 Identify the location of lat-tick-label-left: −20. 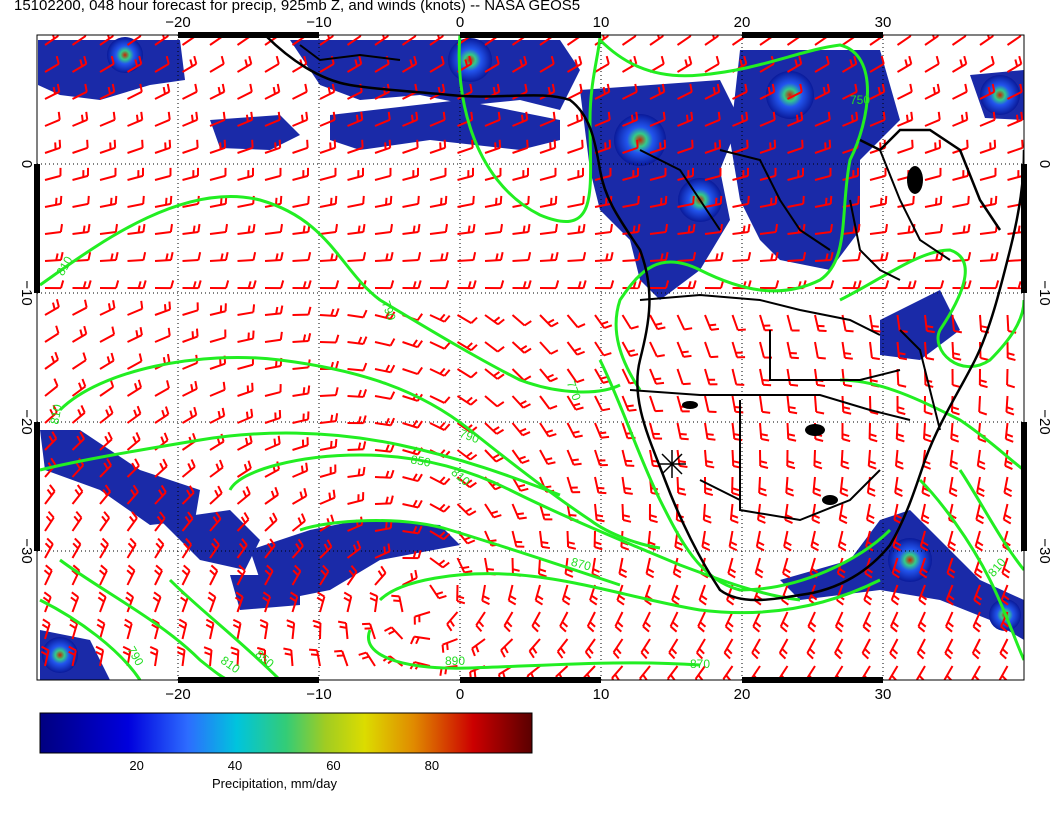
(26, 421).